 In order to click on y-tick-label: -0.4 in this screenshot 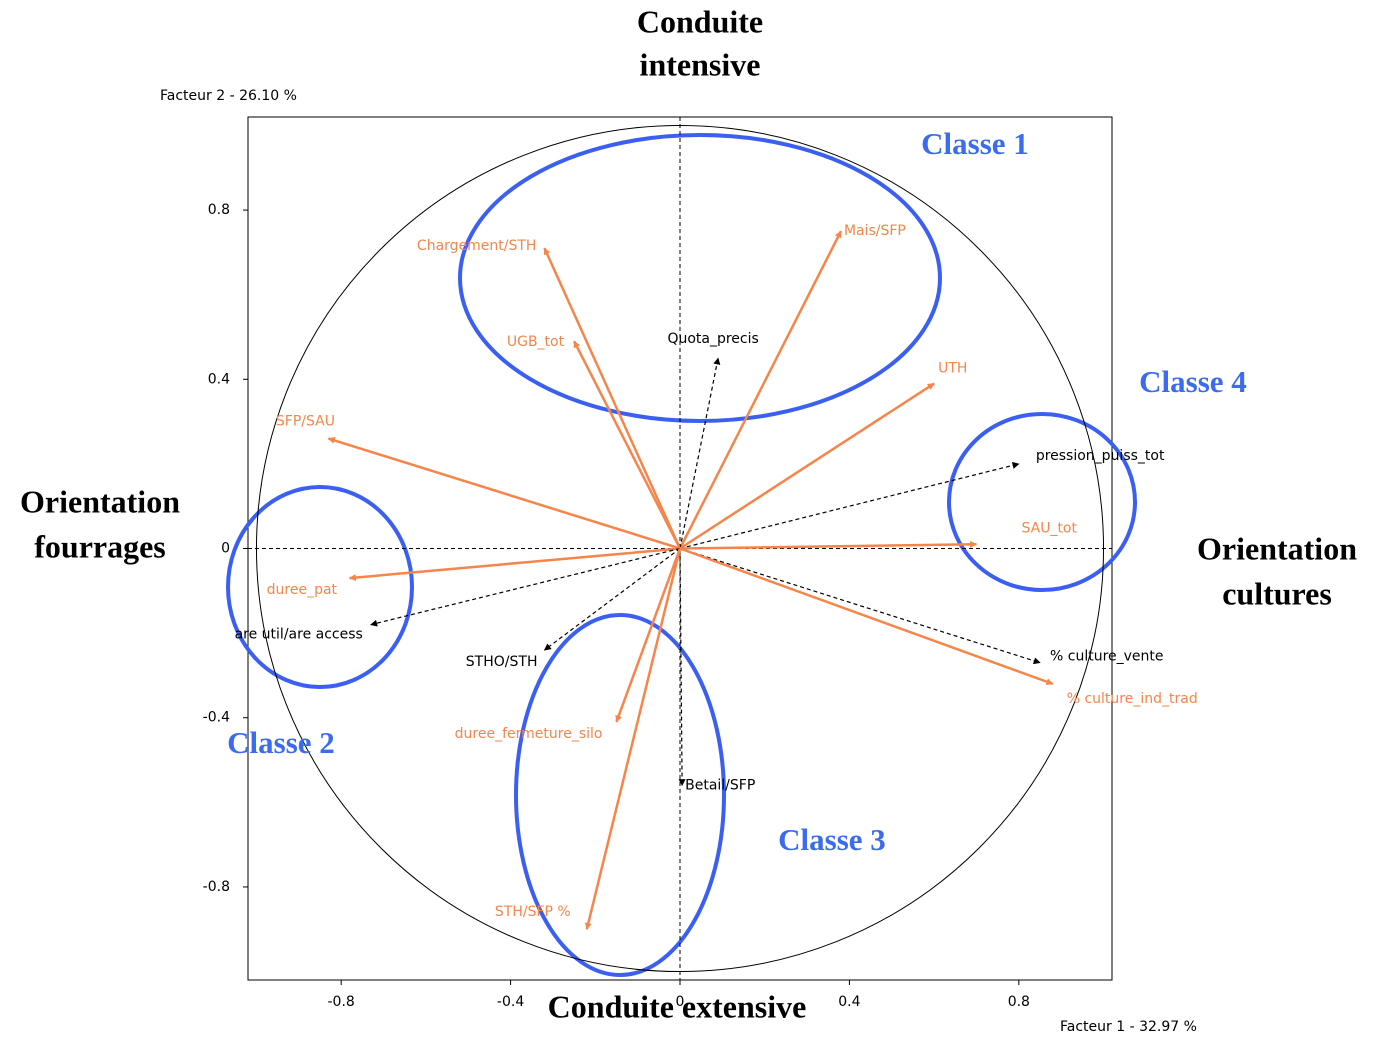, I will do `click(216, 718)`.